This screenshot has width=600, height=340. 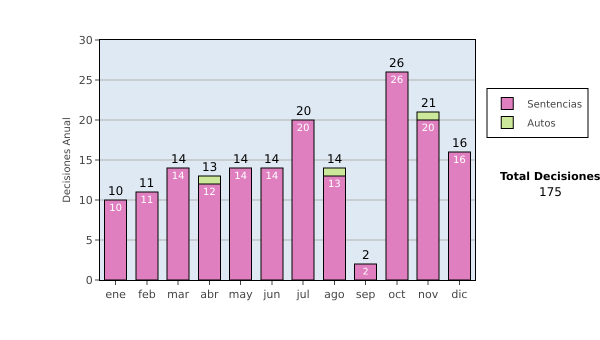 What do you see at coordinates (147, 200) in the screenshot?
I see `data-label: 11` at bounding box center [147, 200].